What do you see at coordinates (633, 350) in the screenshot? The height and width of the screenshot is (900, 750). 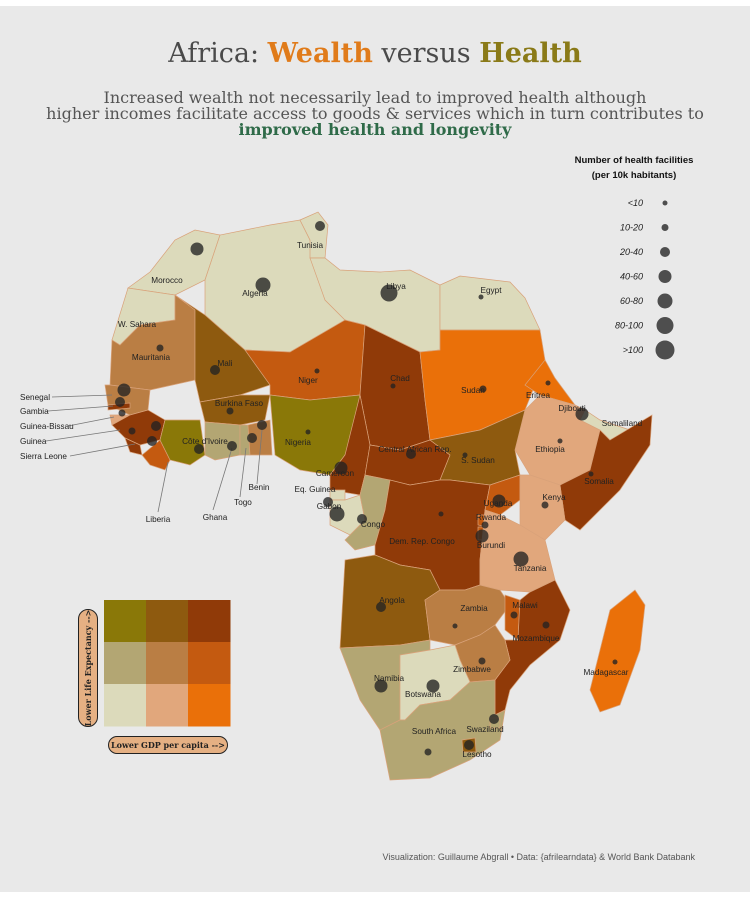 I see `legend-label: >100` at bounding box center [633, 350].